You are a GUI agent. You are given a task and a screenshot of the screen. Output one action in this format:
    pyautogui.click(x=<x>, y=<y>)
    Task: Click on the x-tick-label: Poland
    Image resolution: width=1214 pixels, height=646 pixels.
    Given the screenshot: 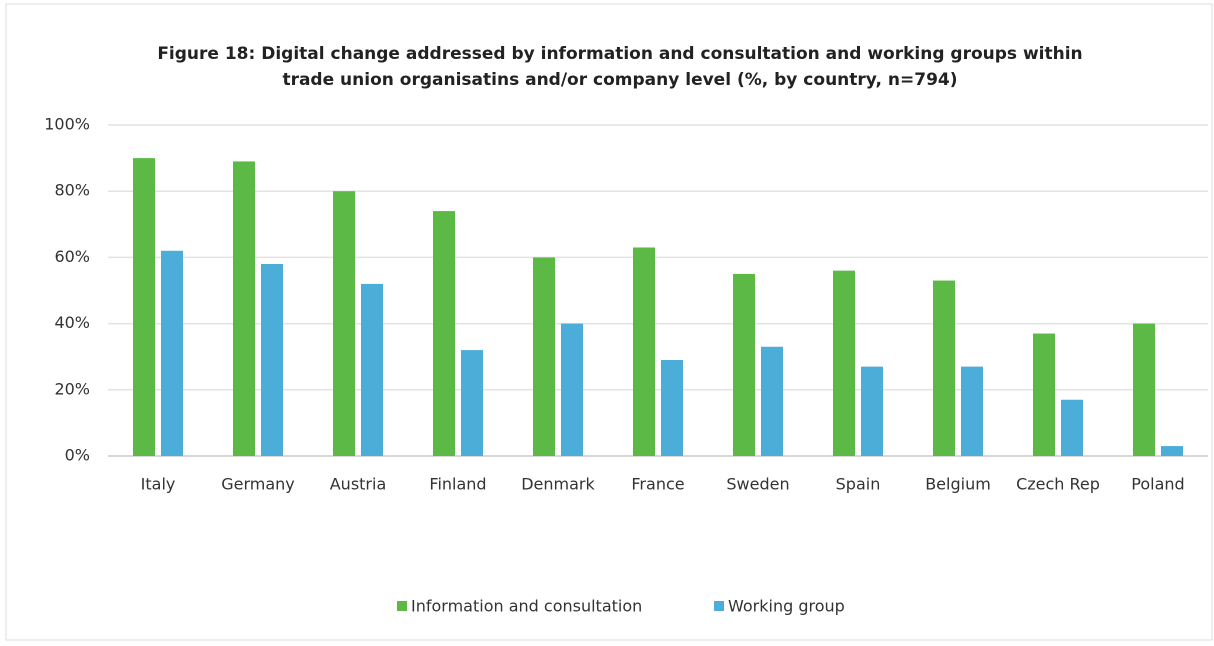 What is the action you would take?
    pyautogui.click(x=1157, y=484)
    